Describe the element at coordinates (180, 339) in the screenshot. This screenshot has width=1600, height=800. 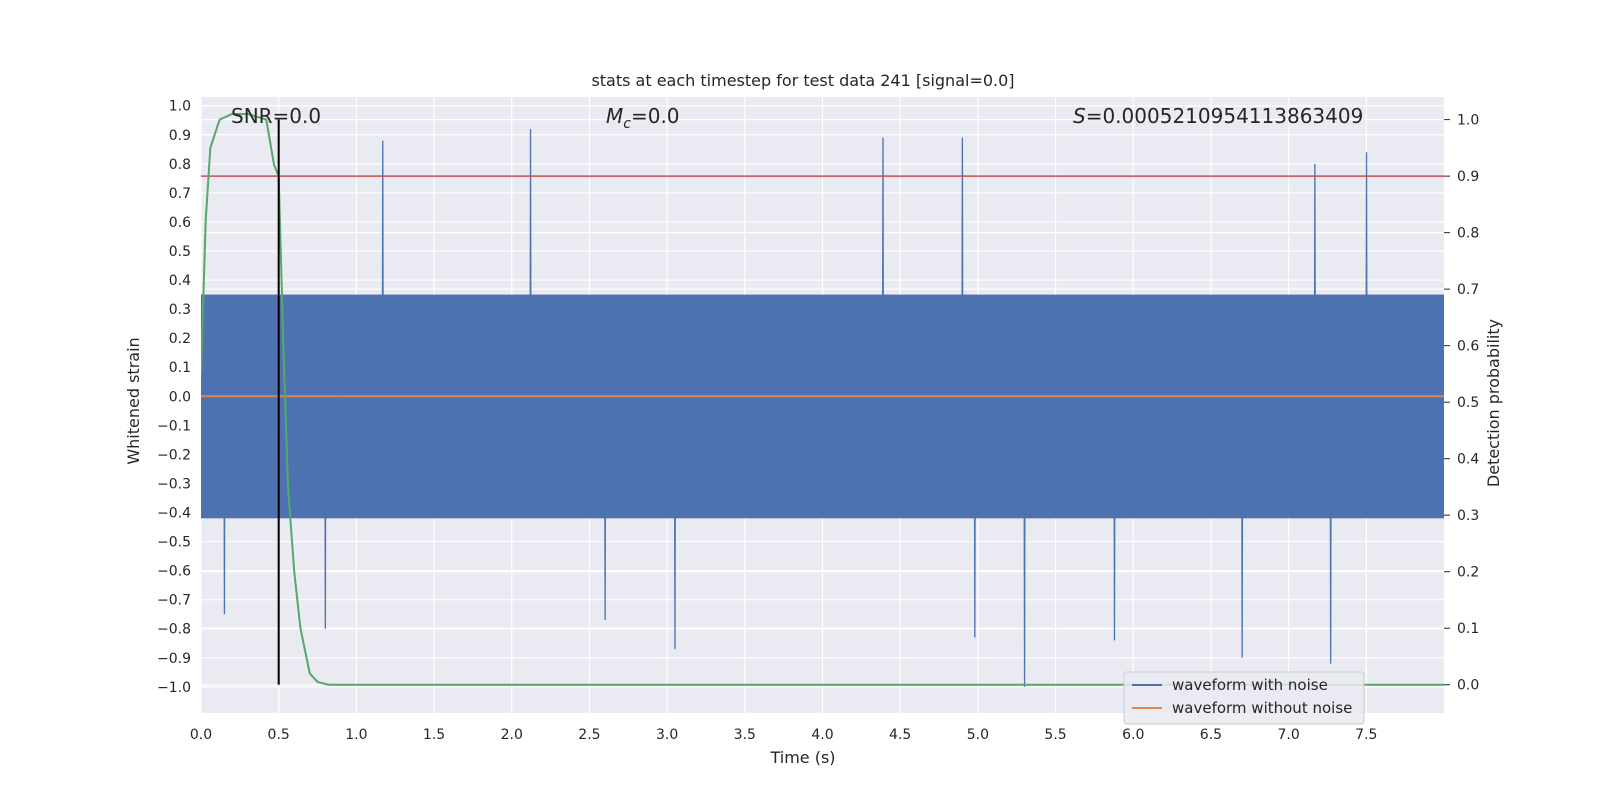
I see `y-left-tick-label: 0.2` at that location.